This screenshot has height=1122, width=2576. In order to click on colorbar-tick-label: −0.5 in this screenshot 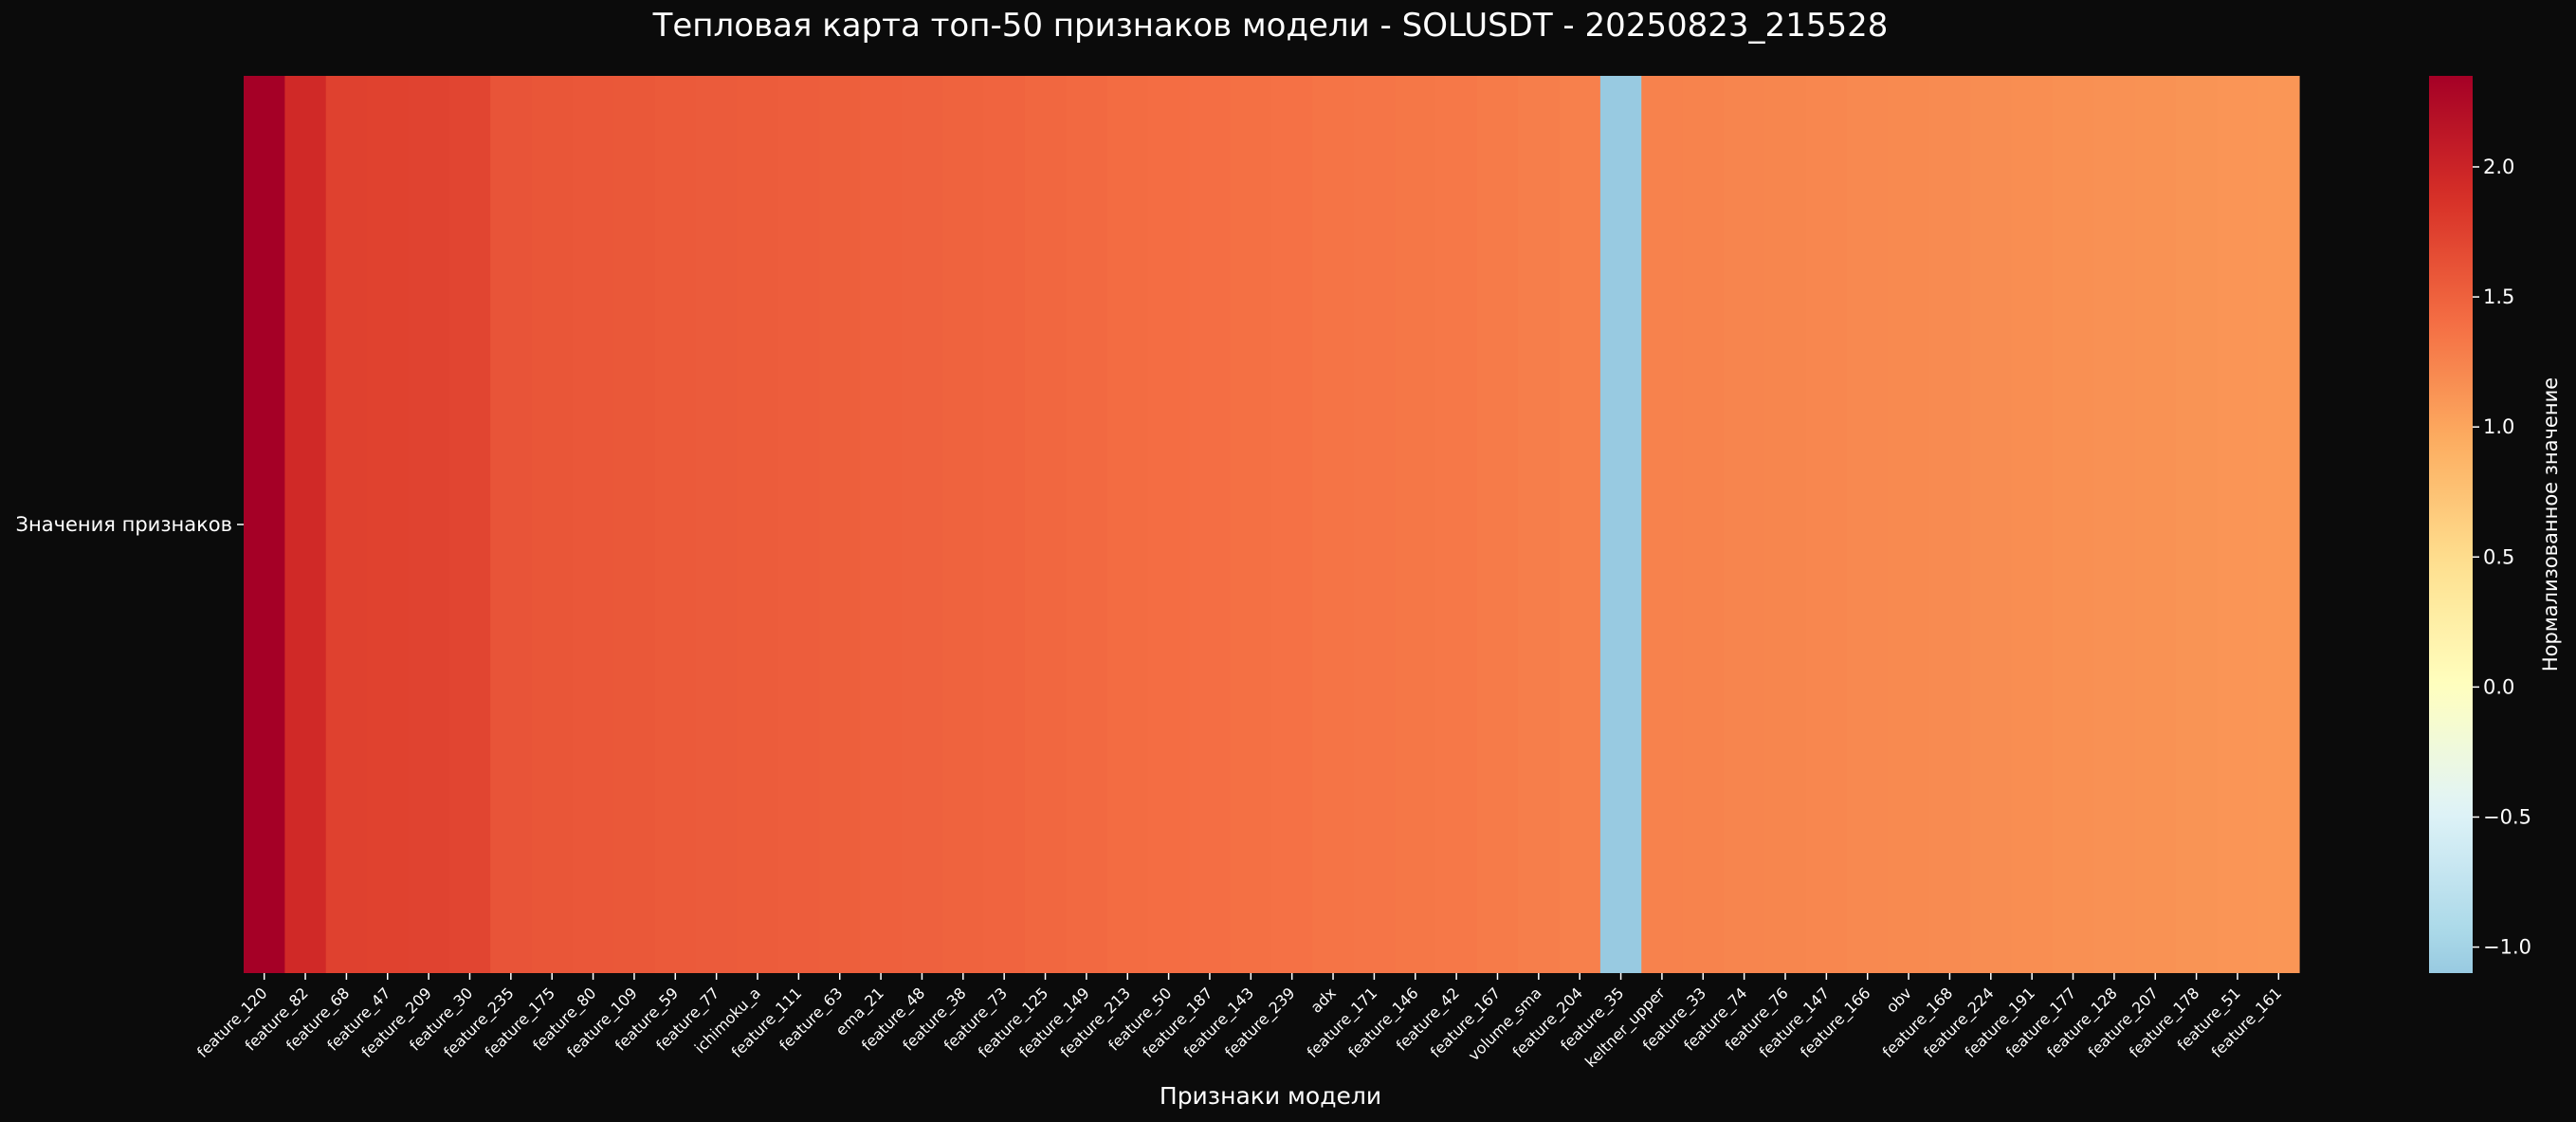, I will do `click(2507, 817)`.